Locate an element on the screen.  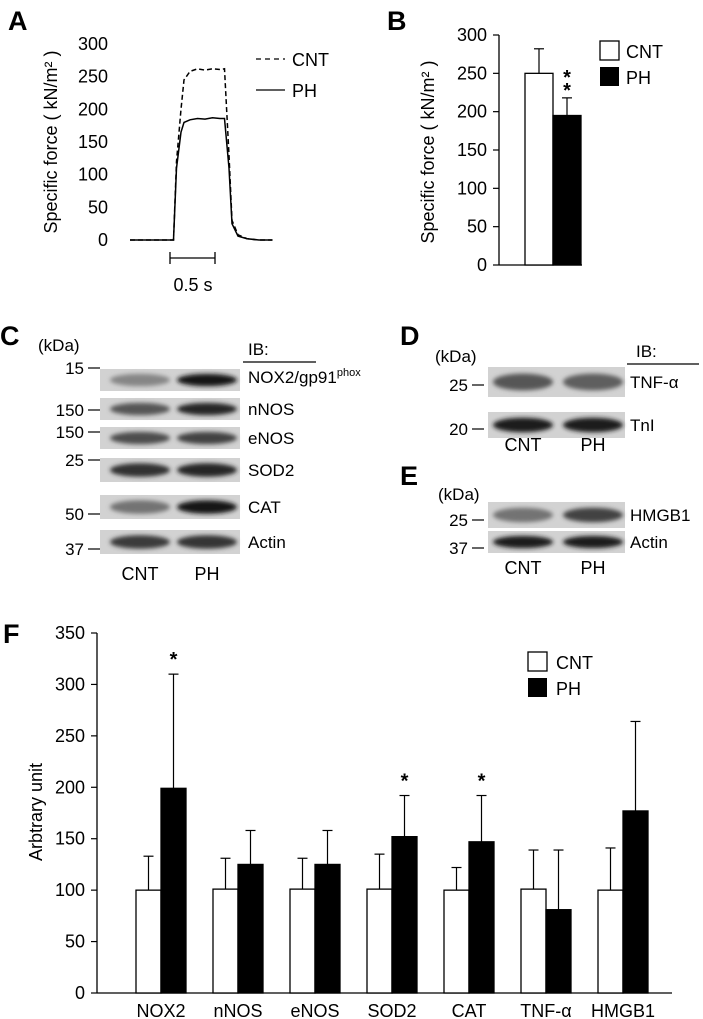
panel-a-ylabel: Specific force ( kN/m² ) is located at coordinates (51, 141).